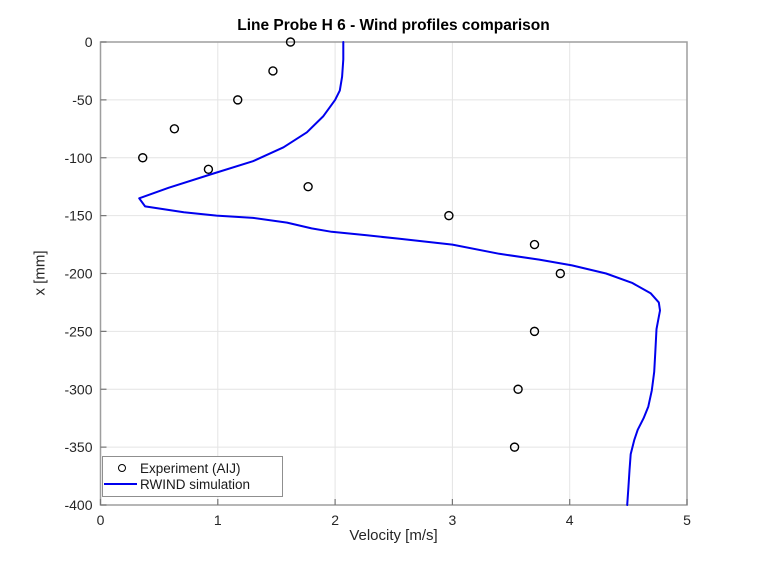 This screenshot has width=760, height=570. What do you see at coordinates (78, 158) in the screenshot?
I see `y-tick-label: -100` at bounding box center [78, 158].